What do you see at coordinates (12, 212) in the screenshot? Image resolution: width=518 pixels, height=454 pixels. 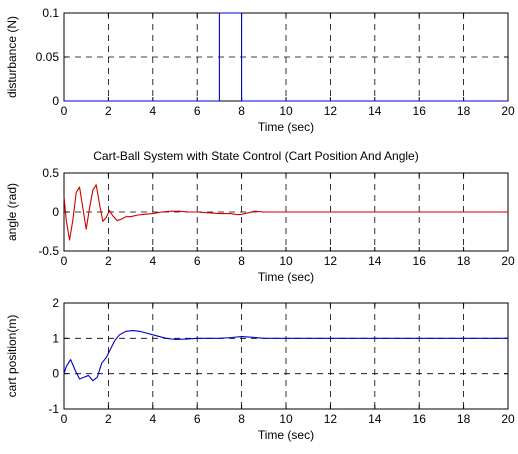 I see `y-axis-label: angle (rad)` at bounding box center [12, 212].